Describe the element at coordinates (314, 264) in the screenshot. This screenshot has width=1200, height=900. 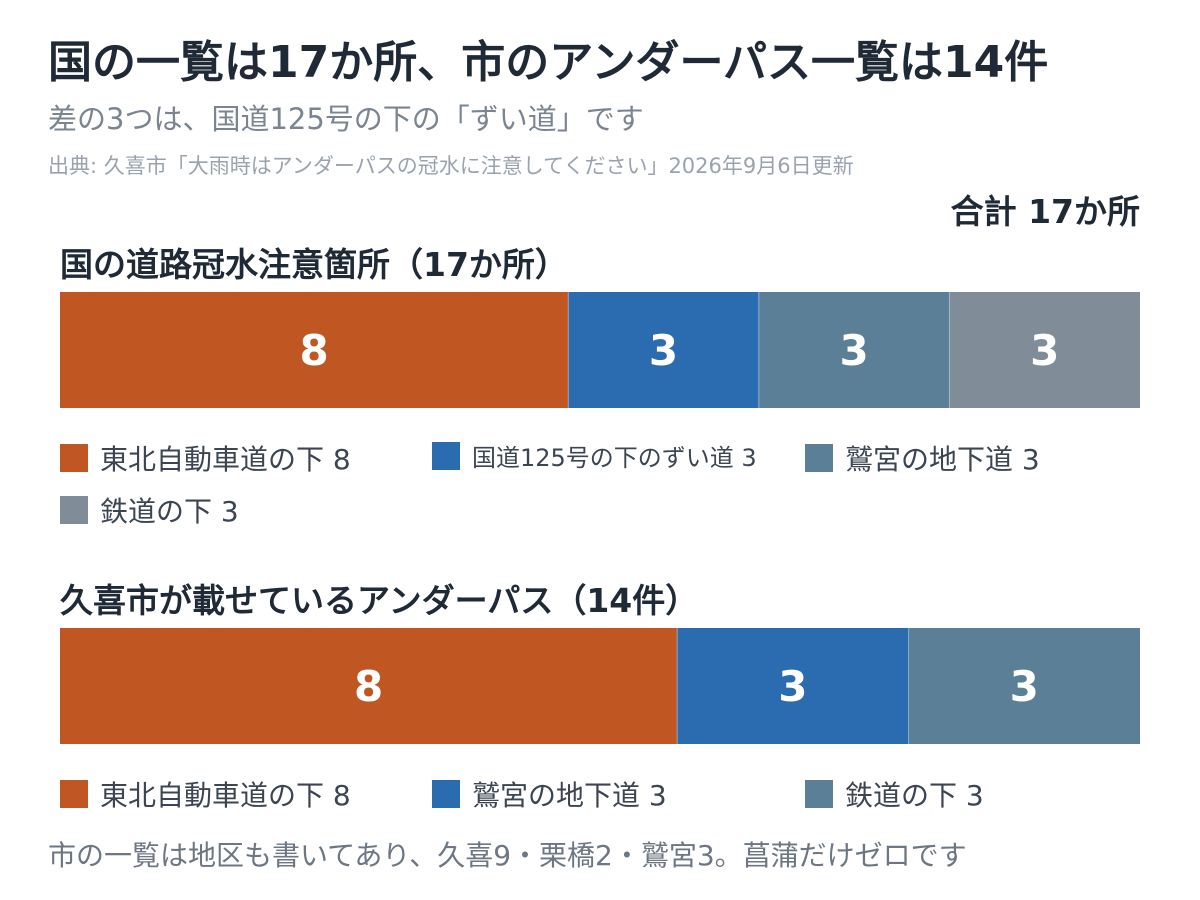
I see `chart1-title: 国の道路冠水注意箇所（17か所）` at that location.